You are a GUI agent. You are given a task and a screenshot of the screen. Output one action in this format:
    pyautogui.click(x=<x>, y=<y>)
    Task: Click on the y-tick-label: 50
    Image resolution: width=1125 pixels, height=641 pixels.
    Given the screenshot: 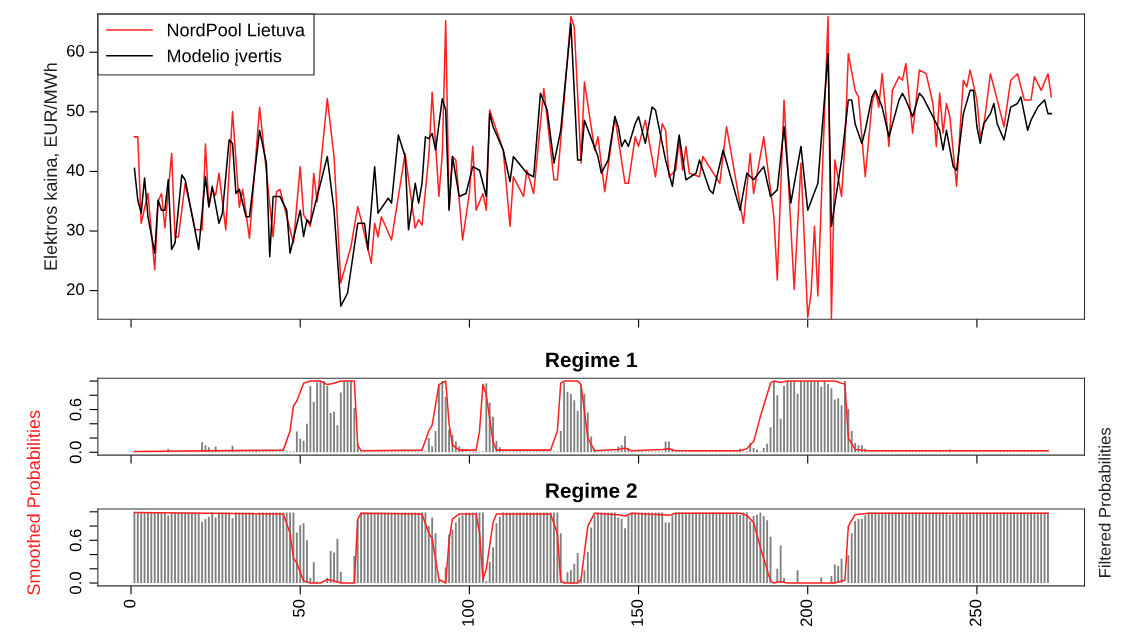 What is the action you would take?
    pyautogui.click(x=75, y=110)
    